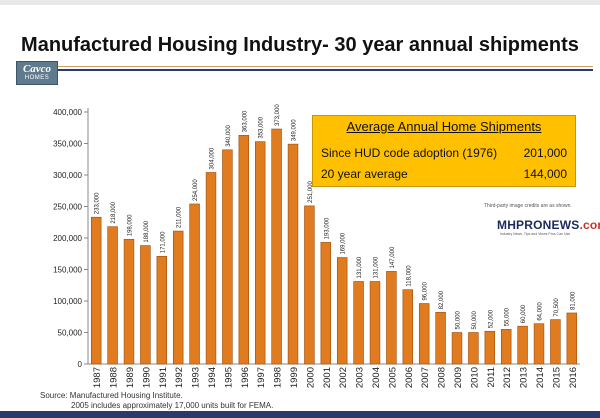  What do you see at coordinates (37, 78) in the screenshot?
I see `logo-sub: HOMES` at bounding box center [37, 78].